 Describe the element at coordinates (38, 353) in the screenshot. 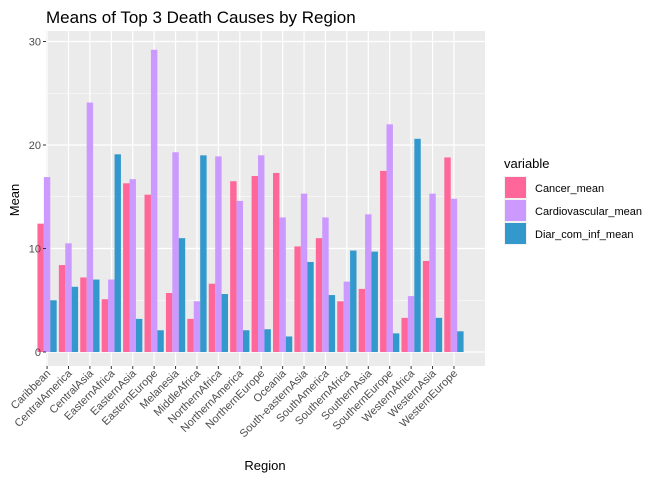

I see `y-tick-label: 0` at that location.